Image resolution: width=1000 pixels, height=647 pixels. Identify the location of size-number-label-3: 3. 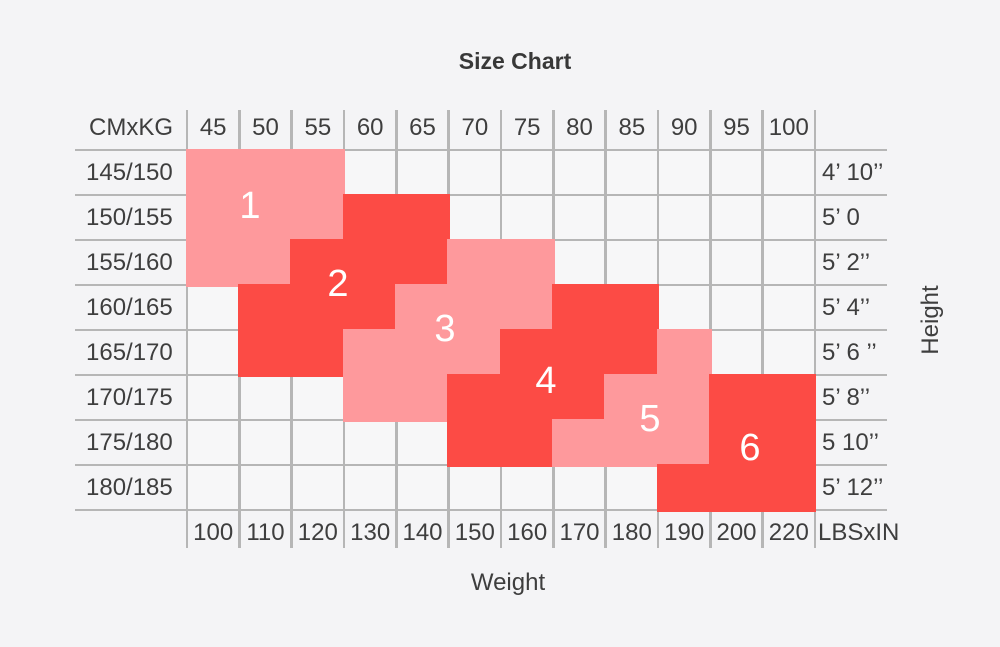
(445, 329).